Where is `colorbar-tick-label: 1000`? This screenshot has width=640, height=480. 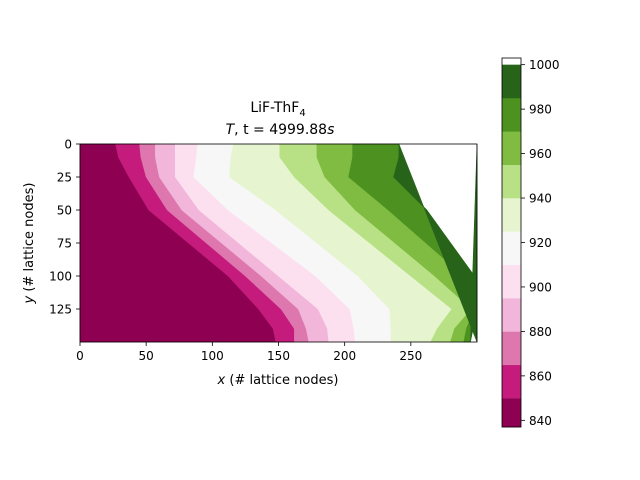 colorbar-tick-label: 1000 is located at coordinates (544, 65).